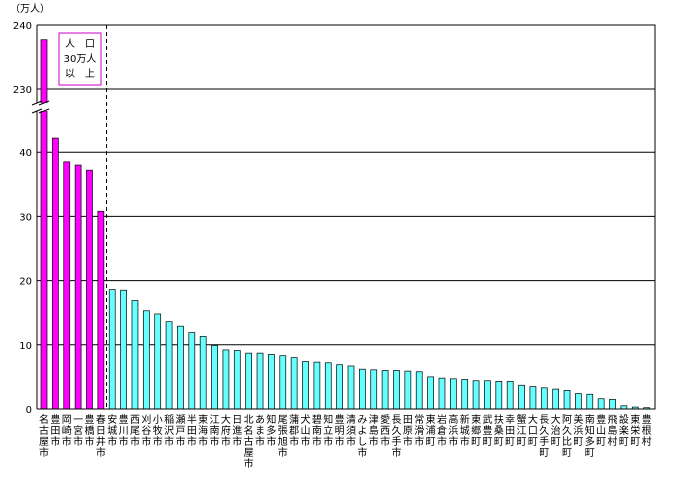  What do you see at coordinates (80, 59) in the screenshot?
I see `annotation-line: 30万人` at bounding box center [80, 59].